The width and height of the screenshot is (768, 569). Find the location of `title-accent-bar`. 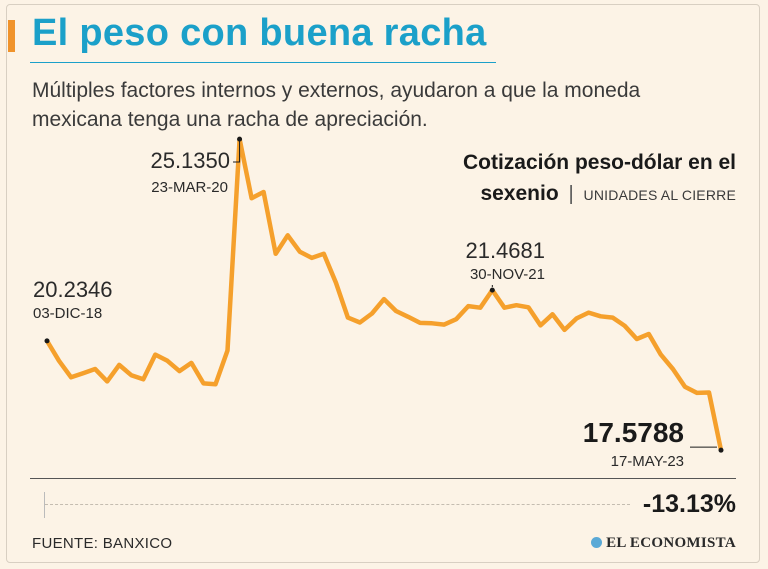

title-accent-bar is located at coordinates (11, 36).